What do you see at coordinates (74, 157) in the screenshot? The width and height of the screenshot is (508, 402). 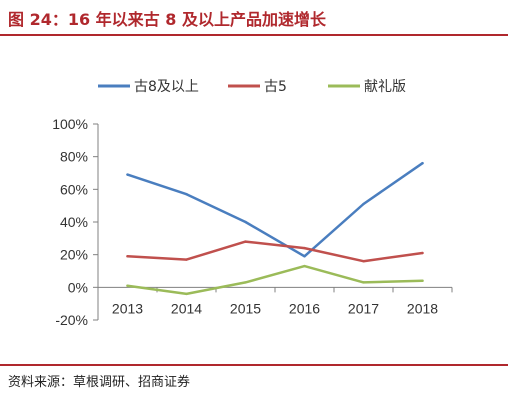 I see `y-tick-label: 80%` at bounding box center [74, 157].